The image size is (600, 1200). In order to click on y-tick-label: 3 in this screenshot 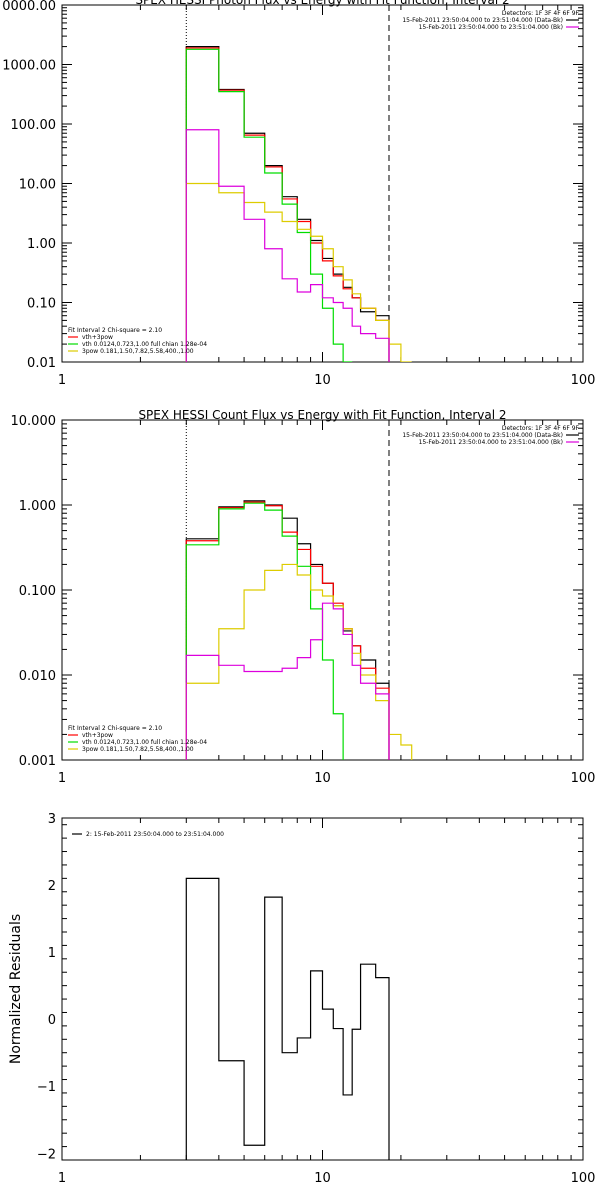, I will do `click(52, 819)`.